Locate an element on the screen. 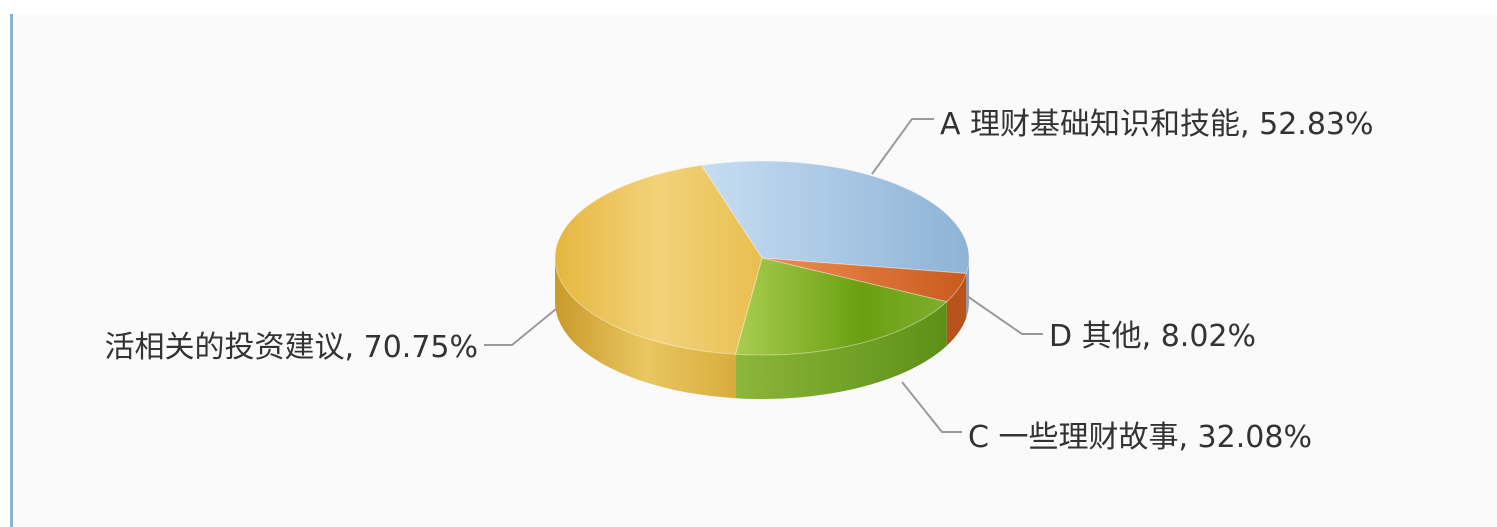  pie-side-c is located at coordinates (841, 350).